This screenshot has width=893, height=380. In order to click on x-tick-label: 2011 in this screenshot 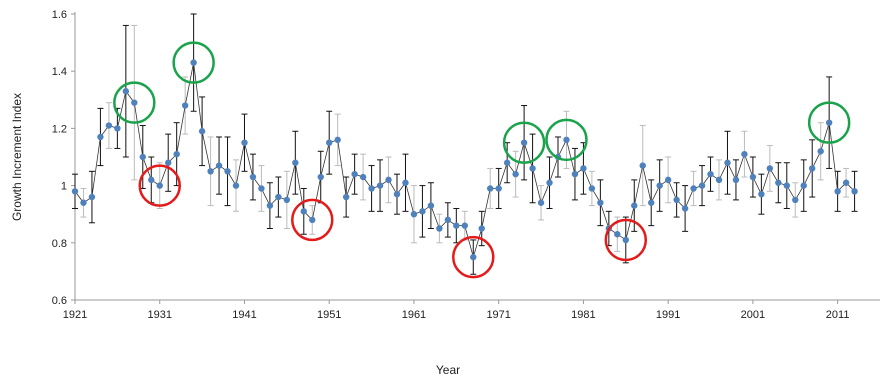, I will do `click(838, 315)`.